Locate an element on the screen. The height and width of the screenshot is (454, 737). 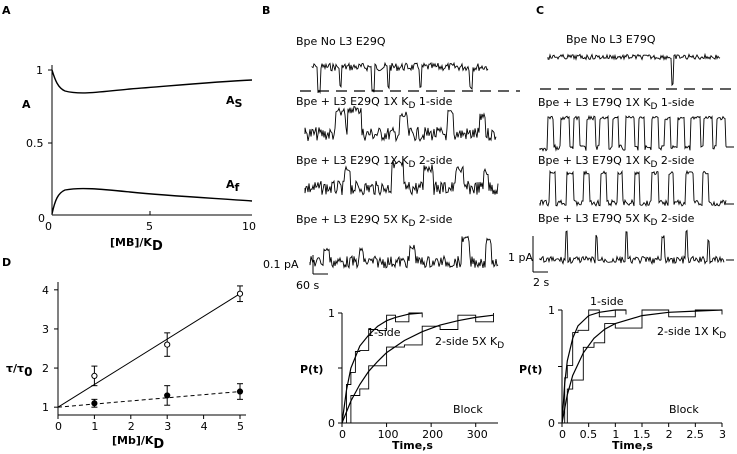
panel-a-ytick-05: 0.5 is located at coordinates (35, 143).